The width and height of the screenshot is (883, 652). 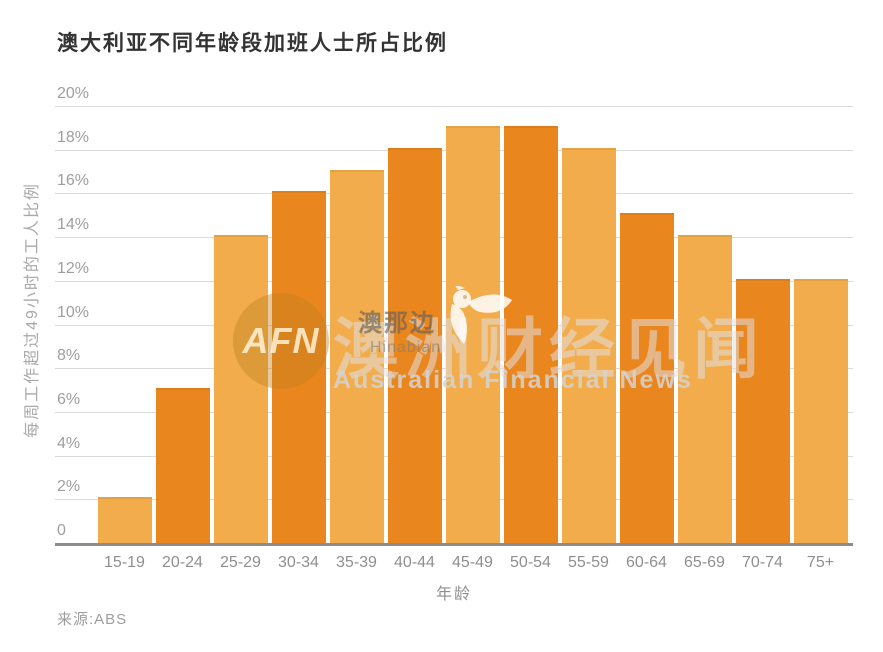 I want to click on y-tick-label: 16%, so click(x=73, y=181).